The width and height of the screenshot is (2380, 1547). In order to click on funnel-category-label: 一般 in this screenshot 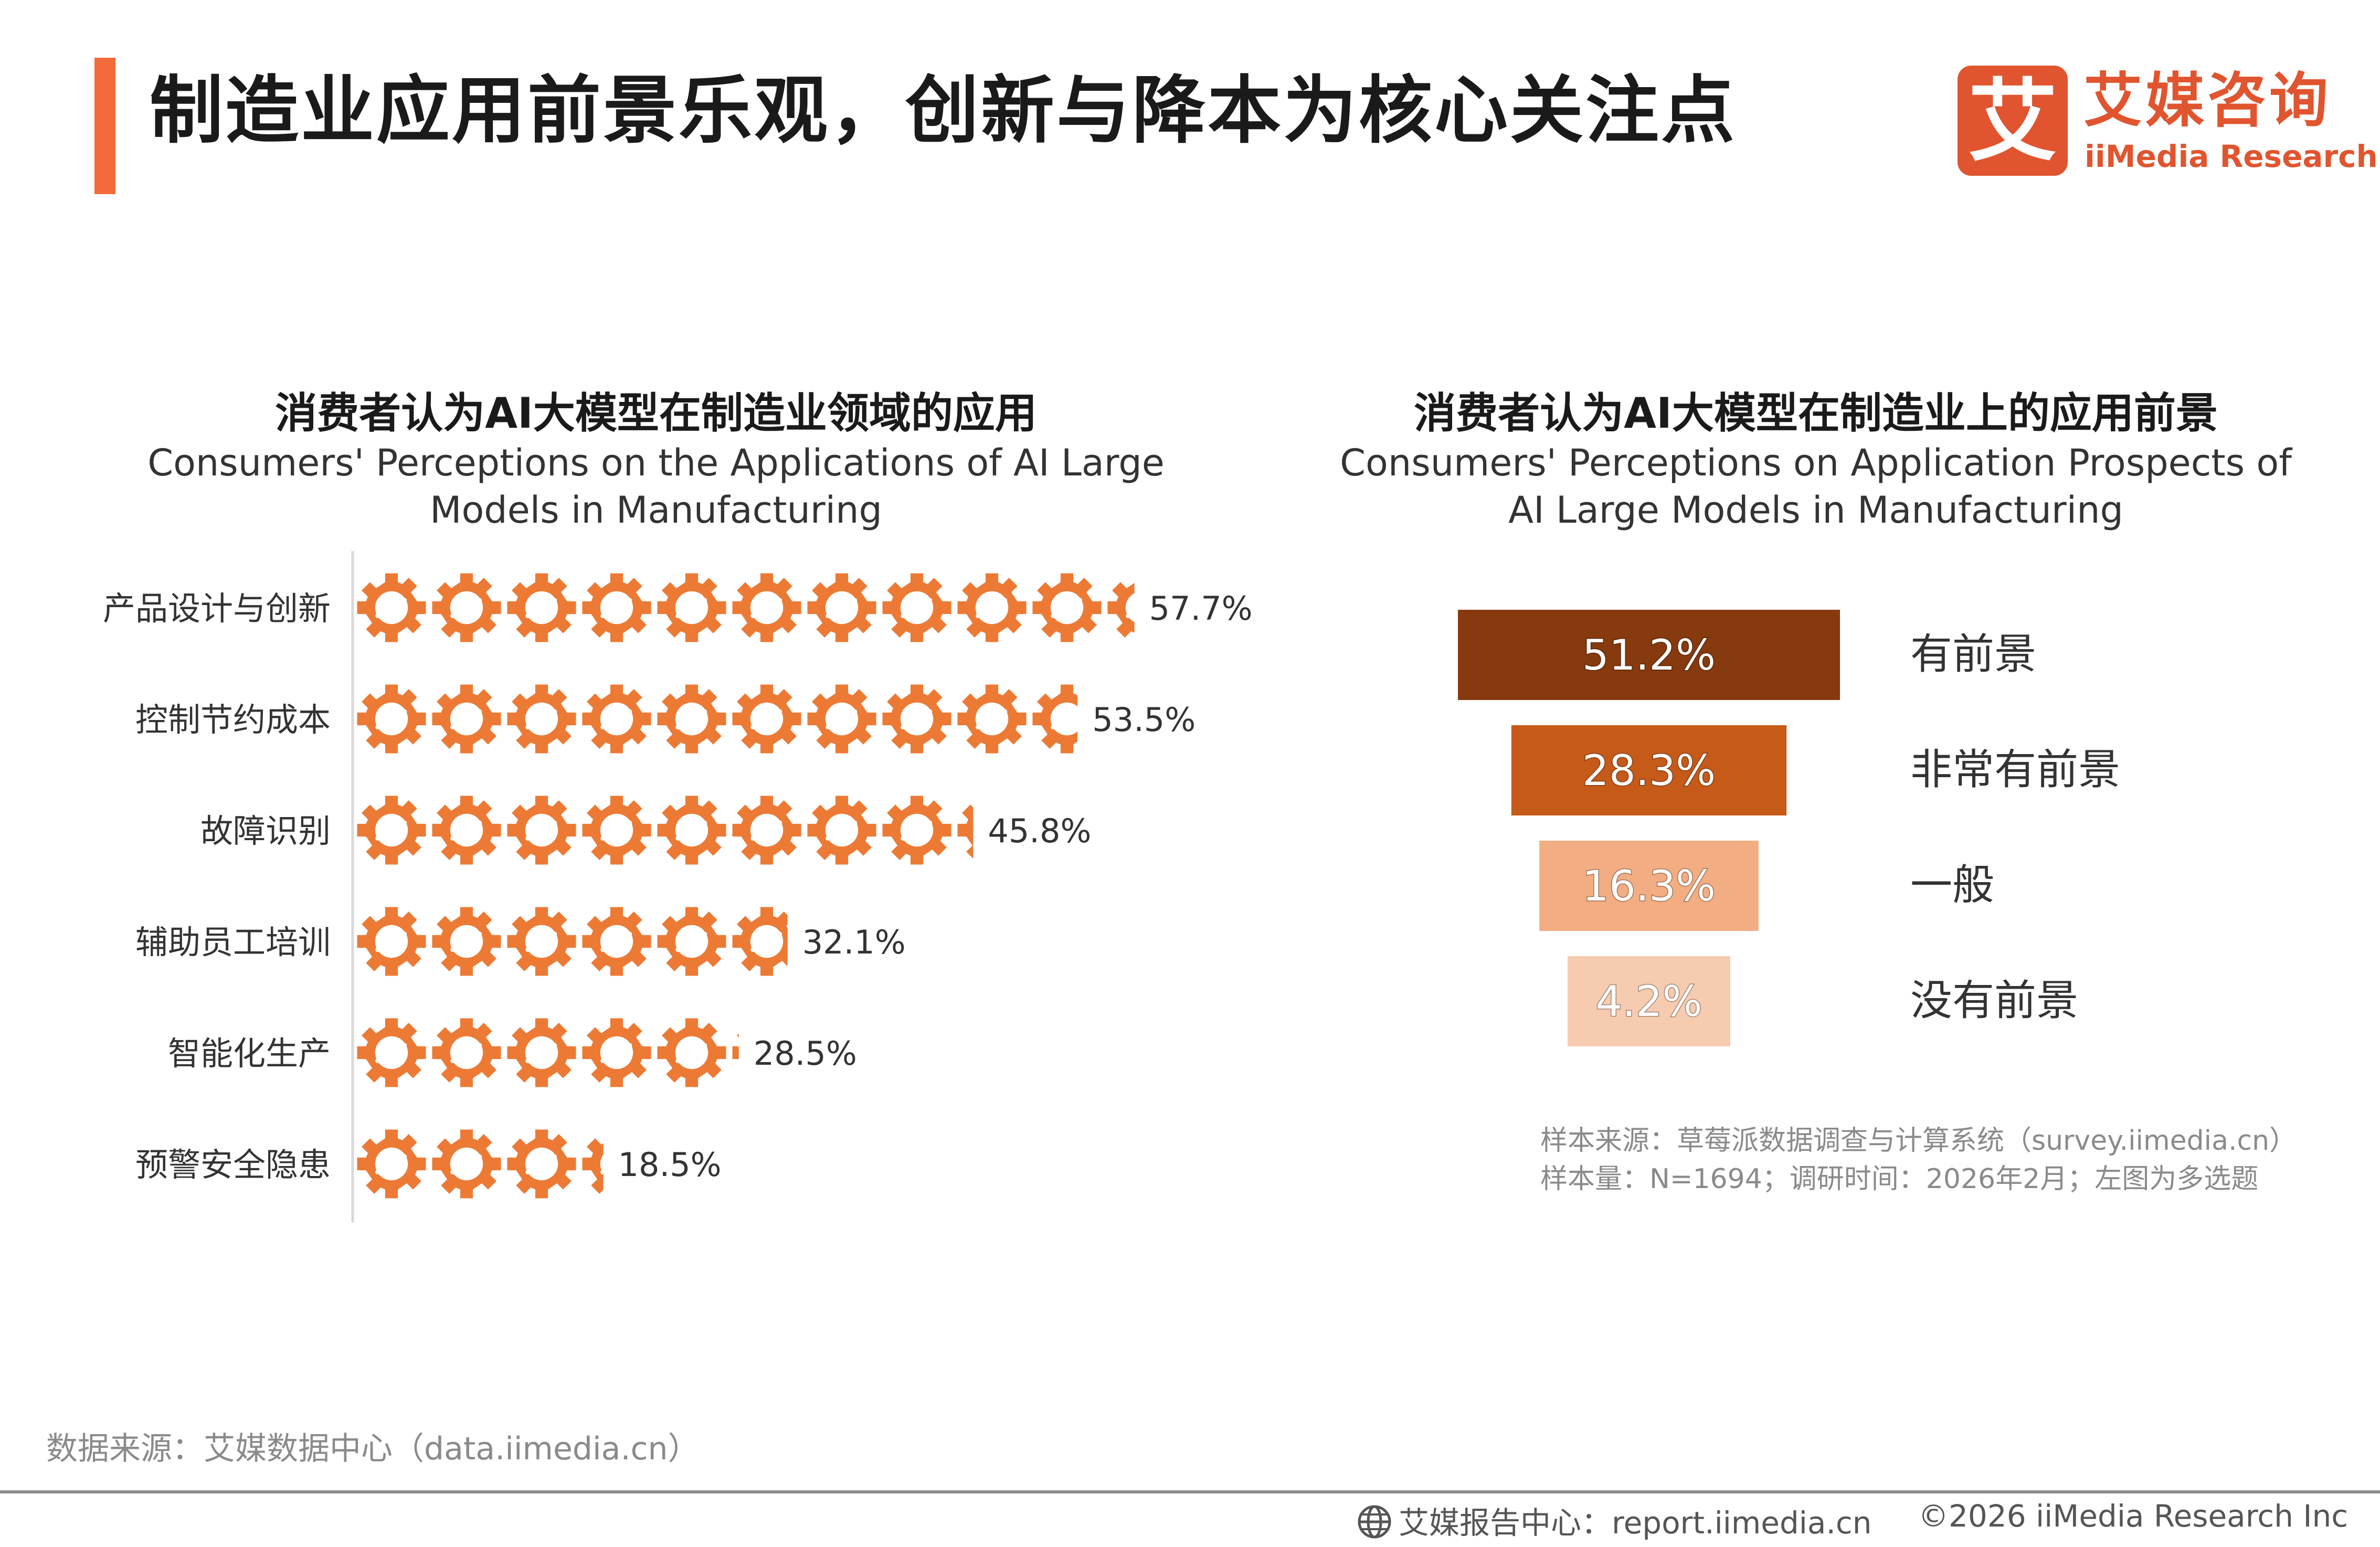, I will do `click(1952, 885)`.